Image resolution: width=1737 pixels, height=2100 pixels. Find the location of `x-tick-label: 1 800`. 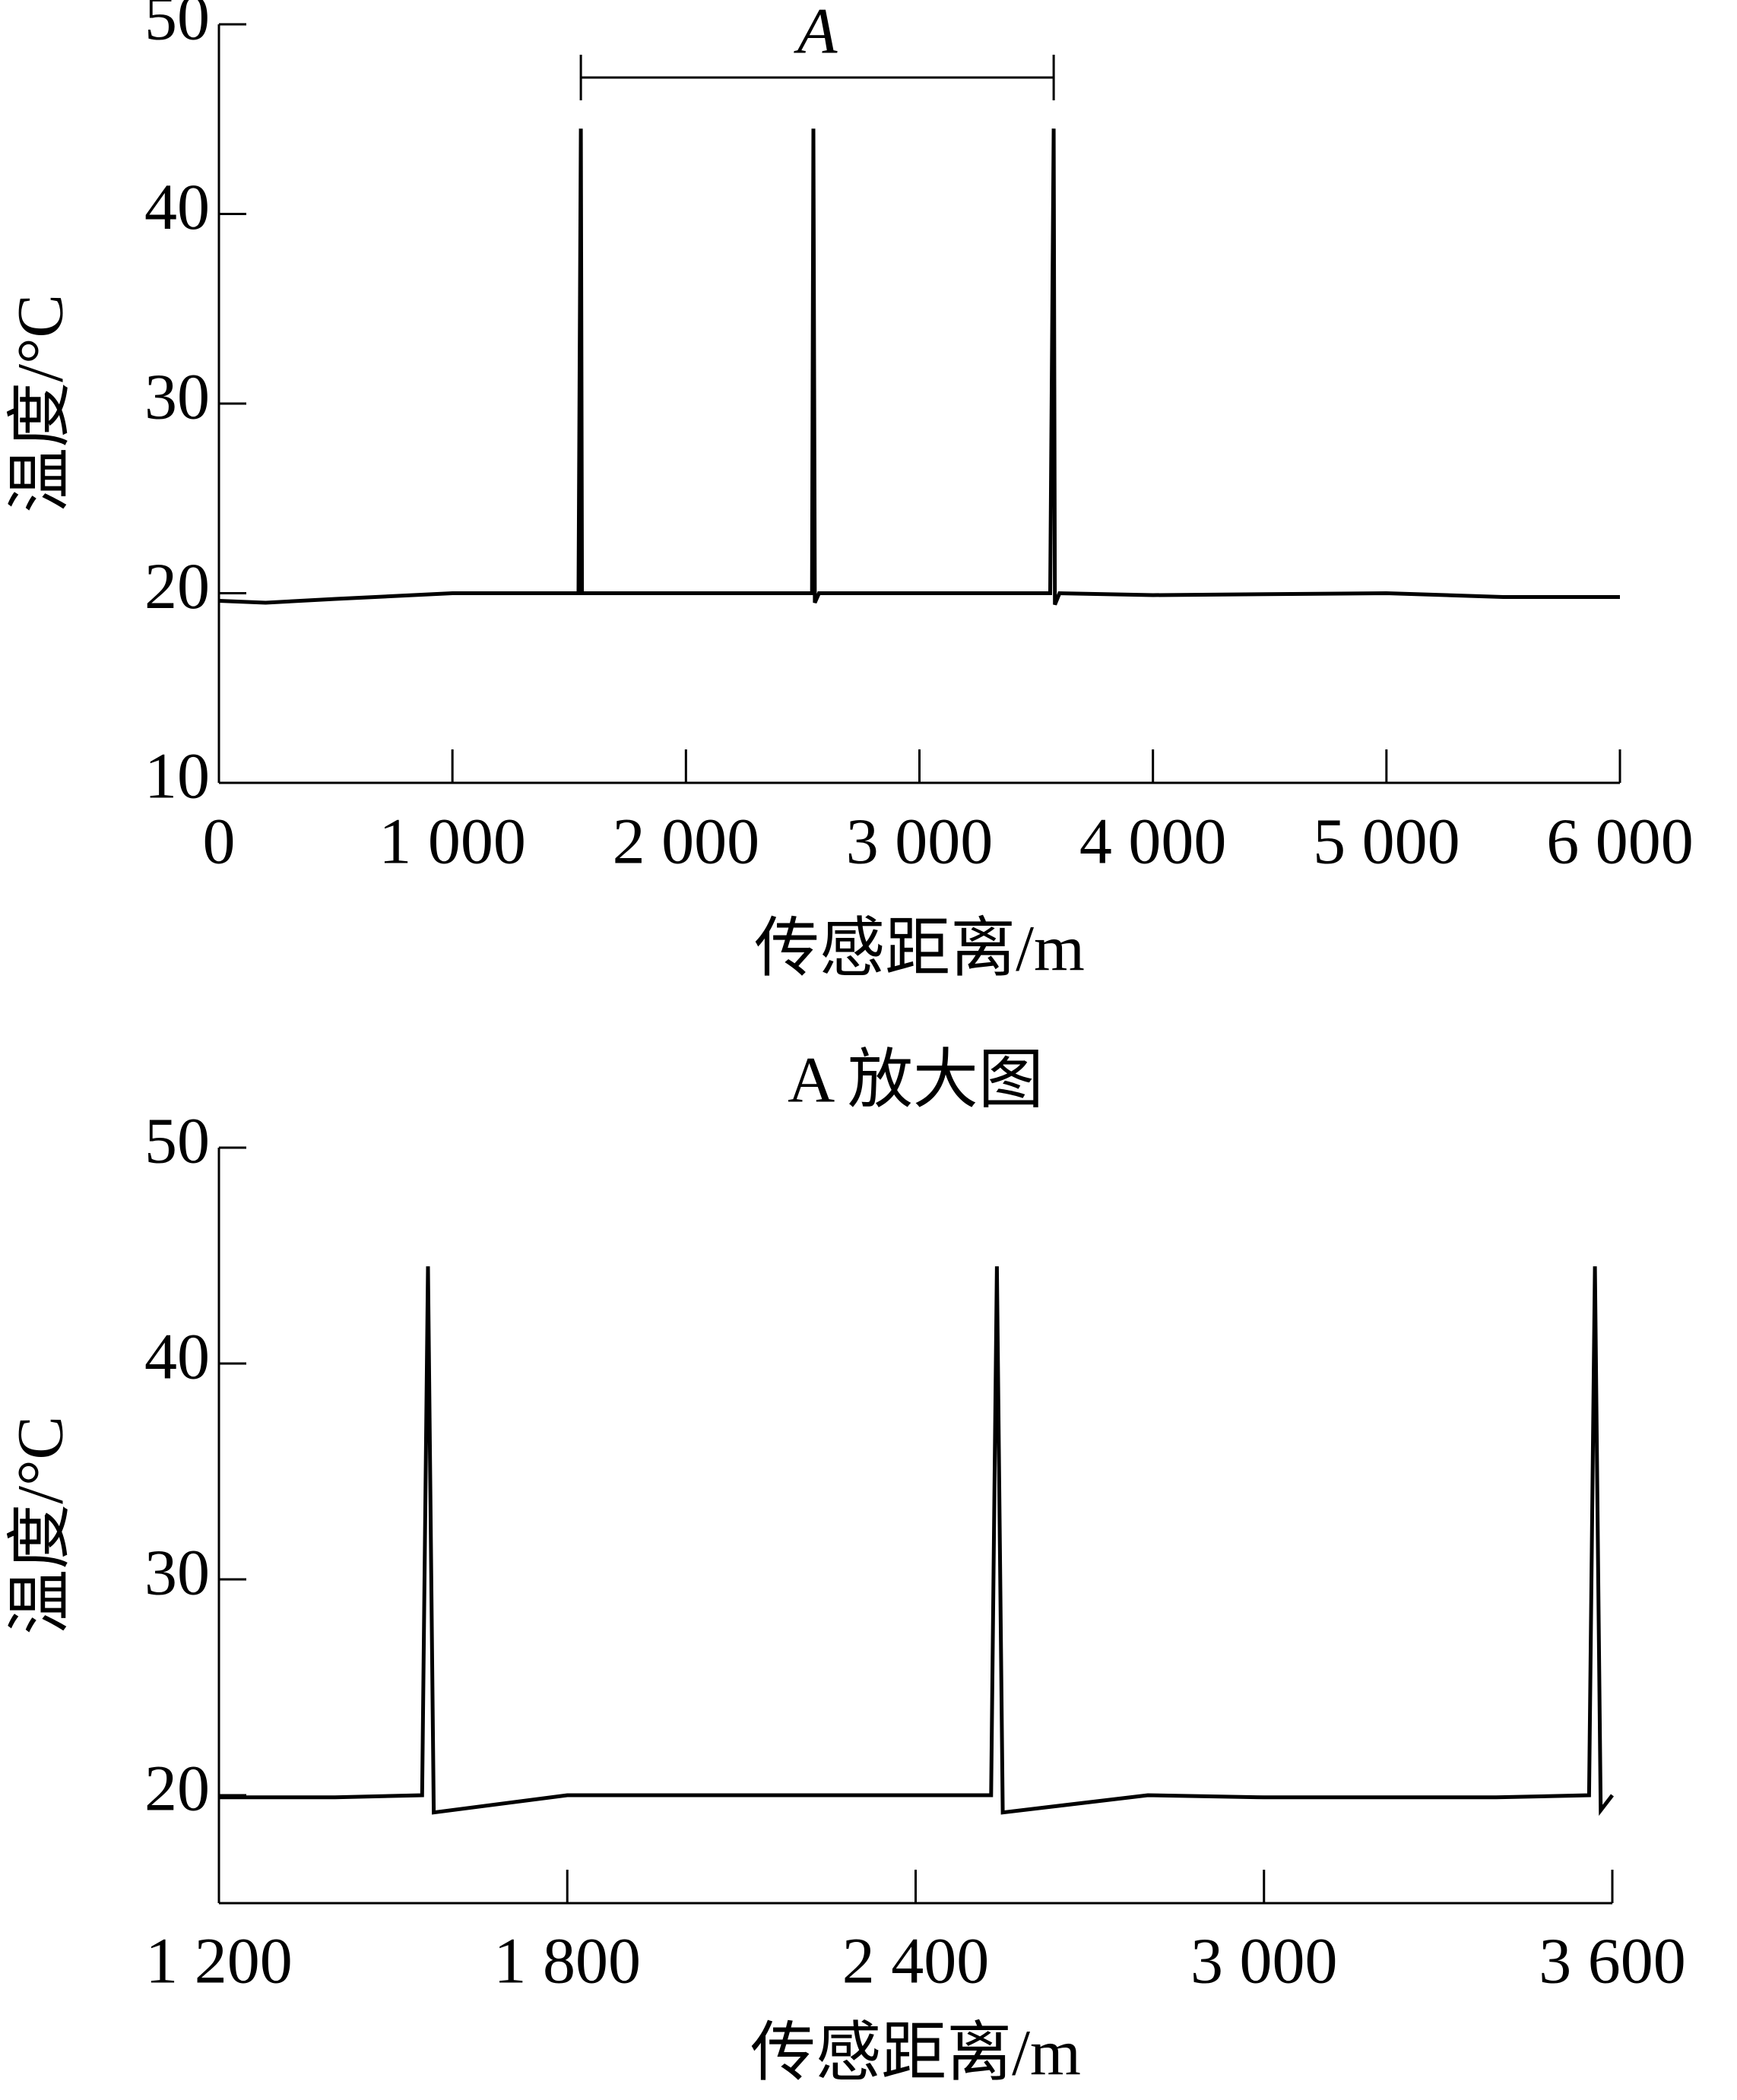

x-tick-label: 1 800 is located at coordinates (568, 1960).